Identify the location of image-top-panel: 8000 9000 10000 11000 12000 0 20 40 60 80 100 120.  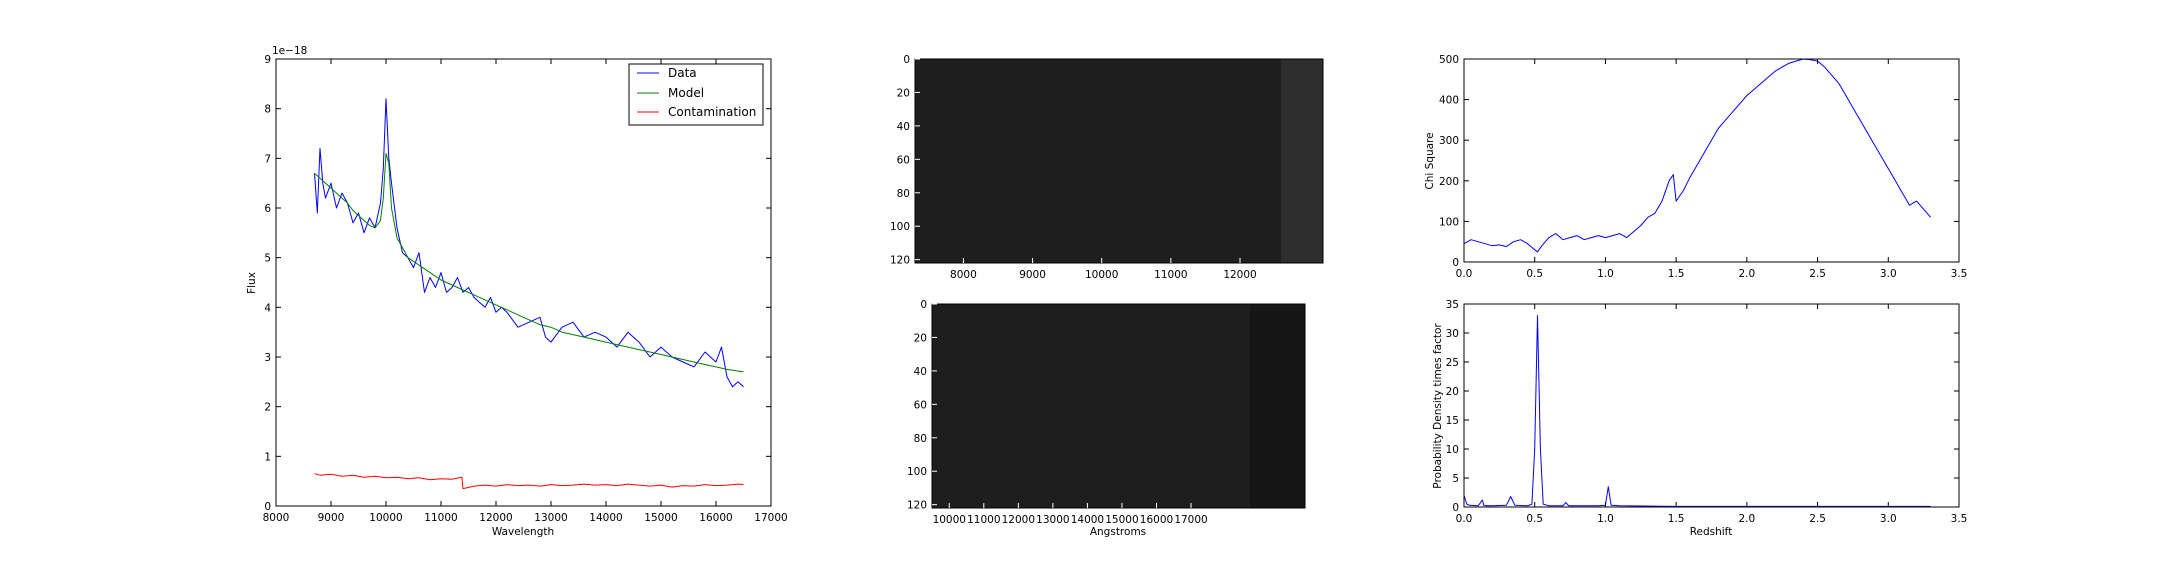
(1107, 167).